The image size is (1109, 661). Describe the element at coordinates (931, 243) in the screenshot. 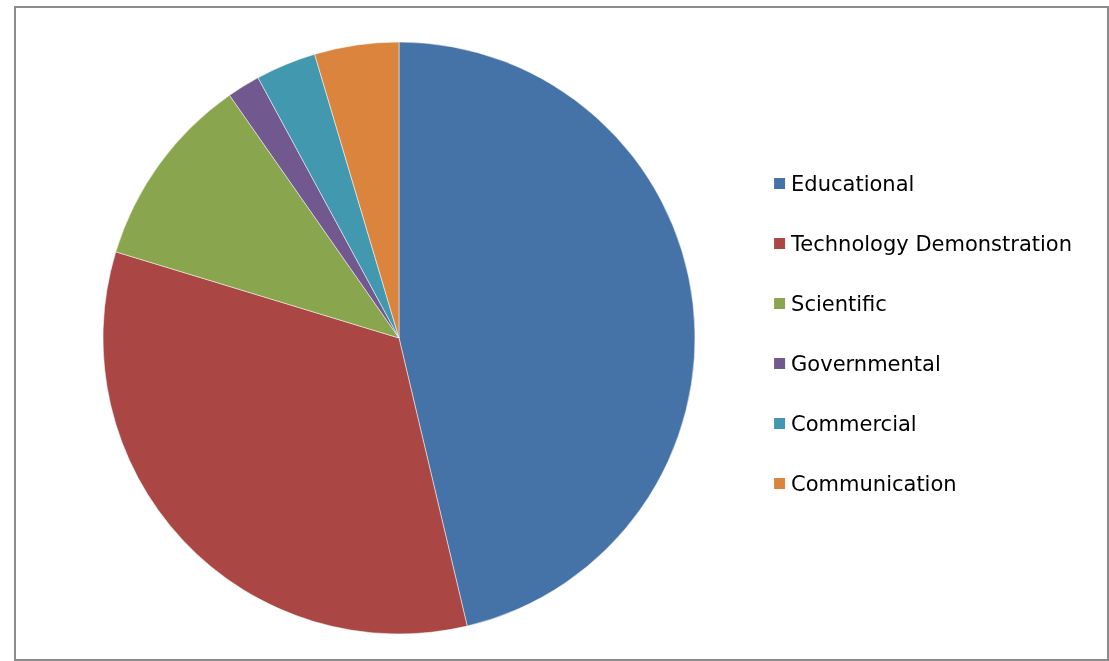

I see `legend-label: Technology Demonstration` at that location.